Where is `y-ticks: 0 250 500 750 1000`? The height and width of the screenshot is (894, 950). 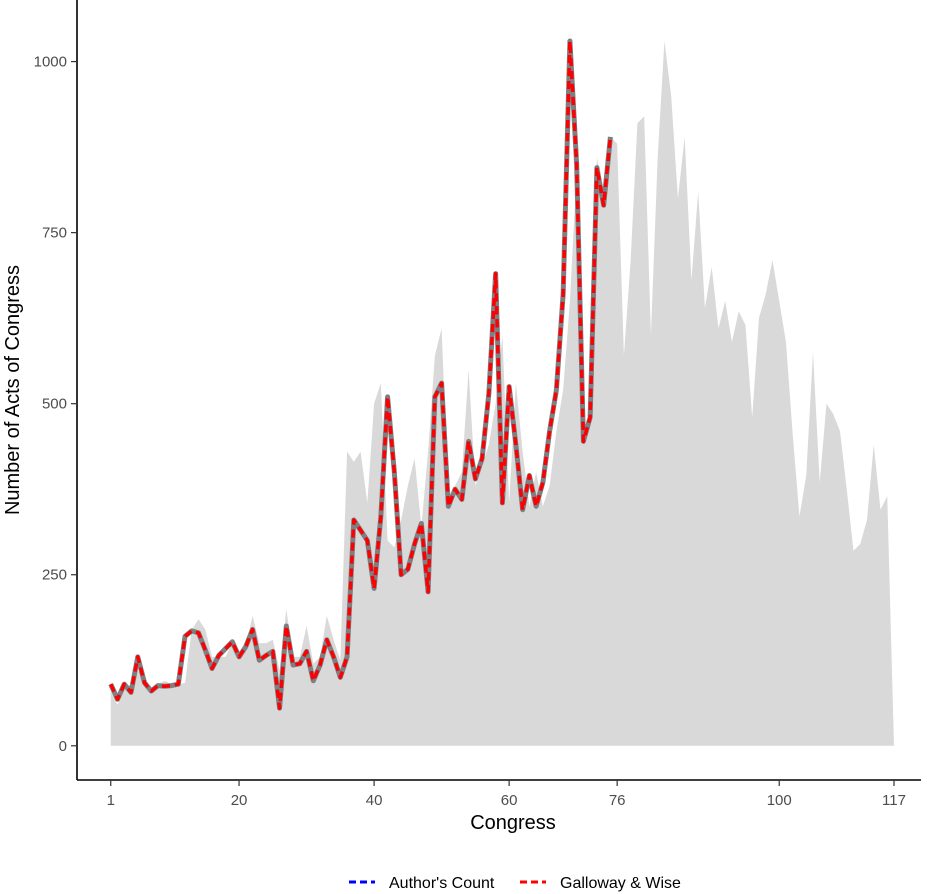
y-ticks: 0 250 500 750 1000 is located at coordinates (55, 404).